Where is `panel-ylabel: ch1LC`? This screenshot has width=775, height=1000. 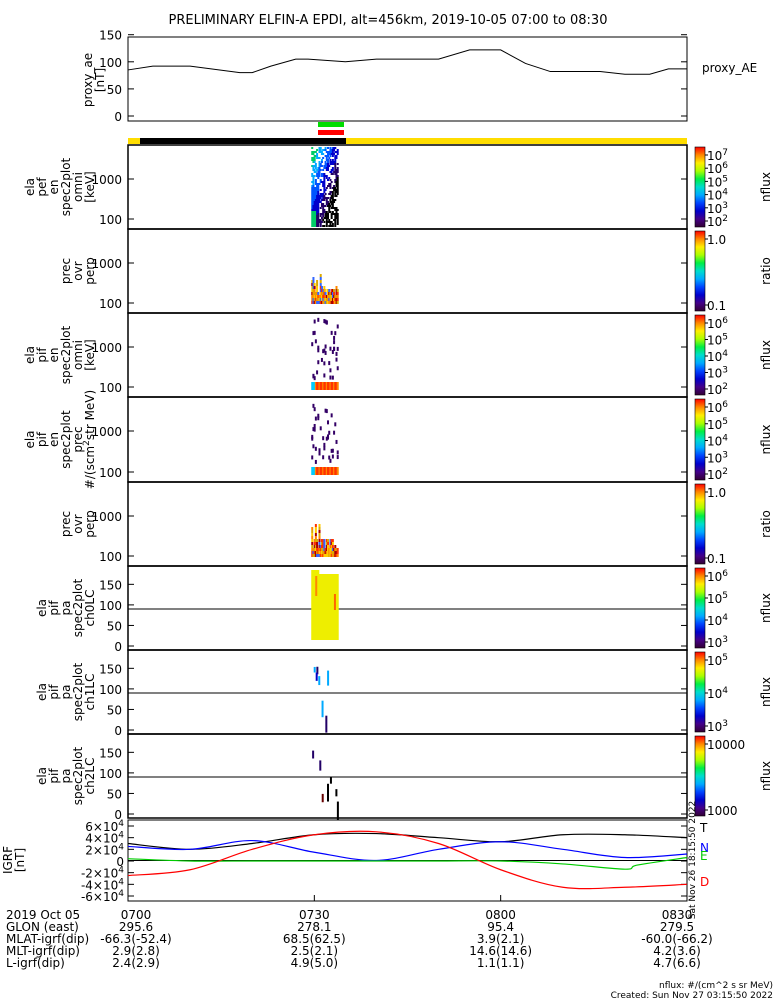 panel-ylabel: ch1LC is located at coordinates (90, 692).